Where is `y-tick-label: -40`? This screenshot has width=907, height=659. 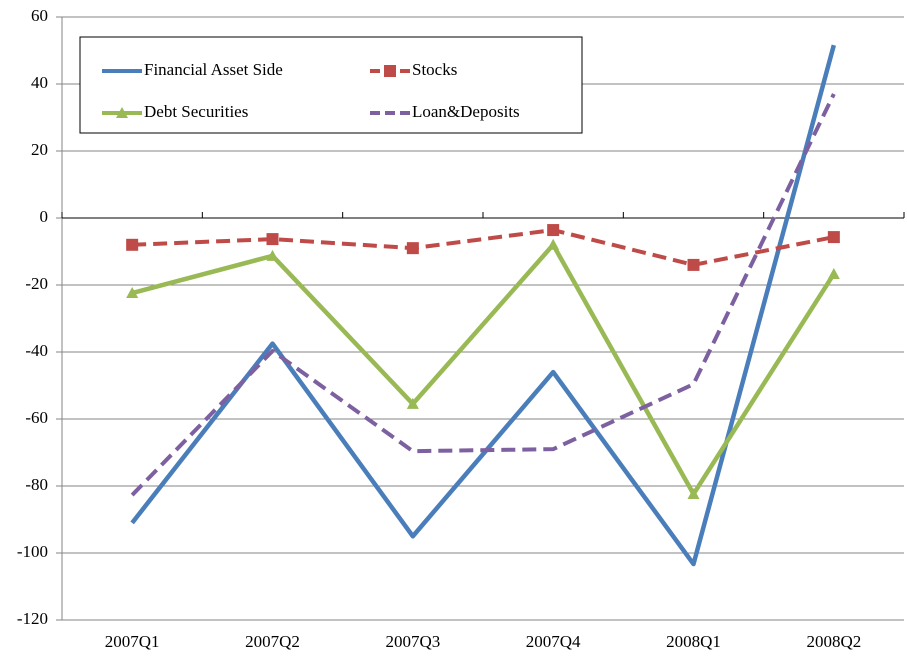 y-tick-label: -40 is located at coordinates (36, 350).